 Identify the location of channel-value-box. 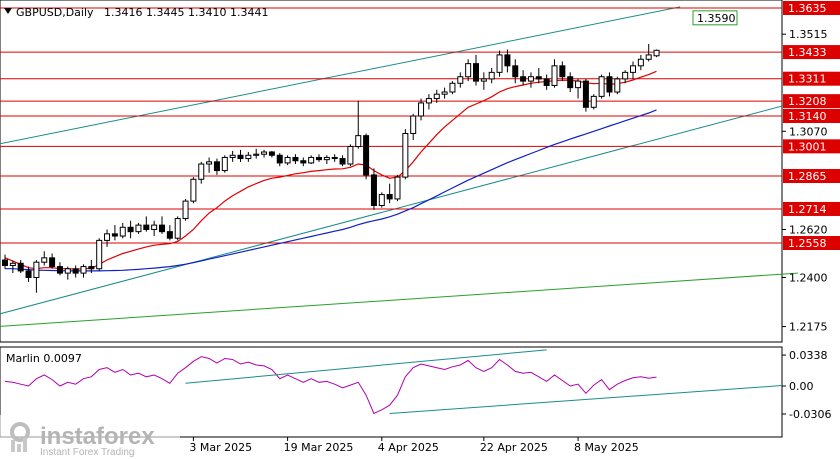
(715, 18).